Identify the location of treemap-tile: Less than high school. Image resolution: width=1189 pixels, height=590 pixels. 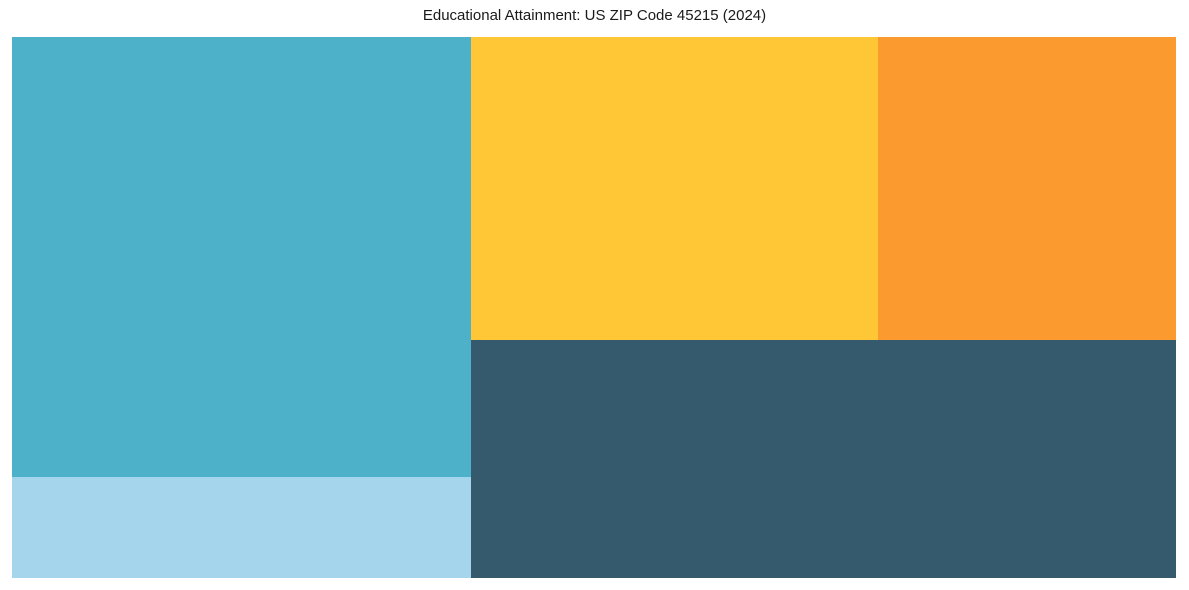
(241, 527).